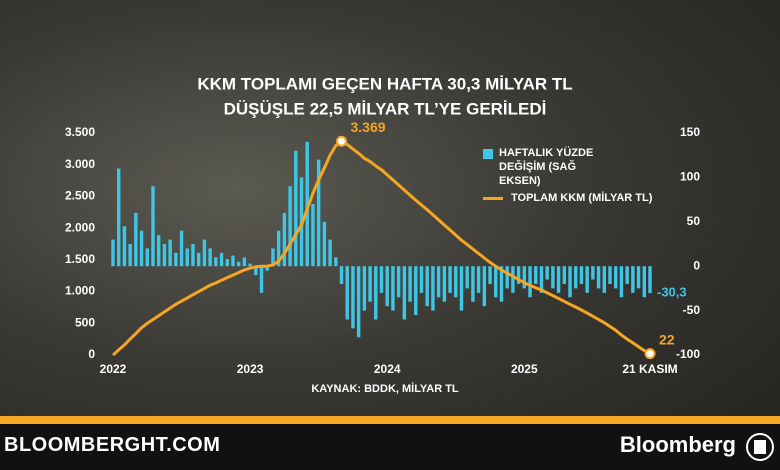 This screenshot has height=470, width=780. I want to click on y-tick-label: 3.500, so click(80, 132).